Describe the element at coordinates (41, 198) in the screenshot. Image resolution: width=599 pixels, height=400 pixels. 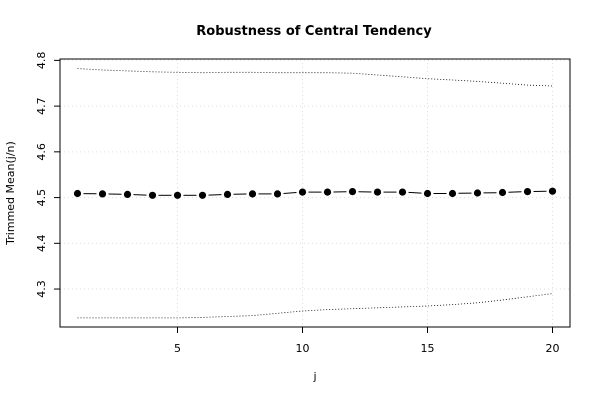
I see `y-tick-label: 4.5` at that location.